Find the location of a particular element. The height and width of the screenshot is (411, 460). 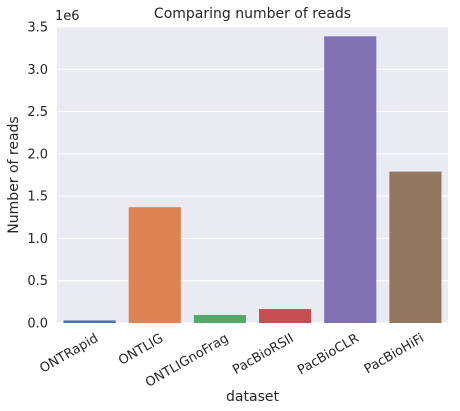

y-tick-label: 3.5 is located at coordinates (37, 28).